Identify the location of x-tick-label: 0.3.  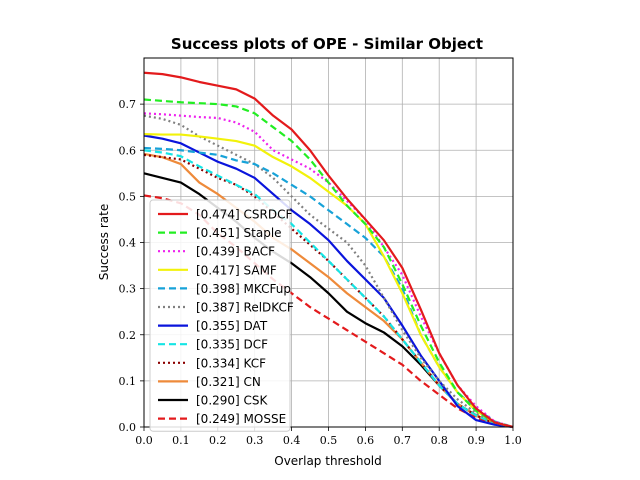
(255, 440).